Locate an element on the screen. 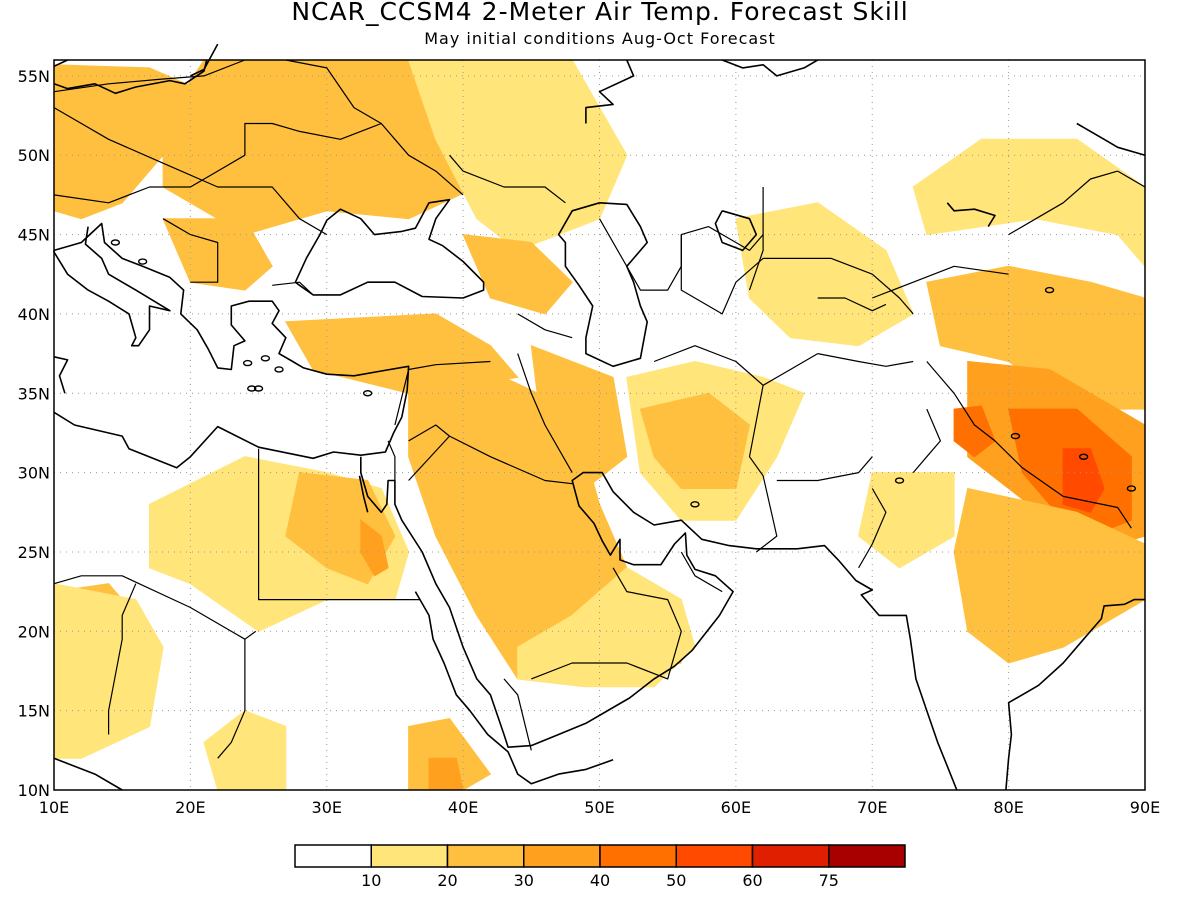 Image resolution: width=1200 pixels, height=900 pixels. skill-region-kashmir-peak is located at coordinates (974, 431).